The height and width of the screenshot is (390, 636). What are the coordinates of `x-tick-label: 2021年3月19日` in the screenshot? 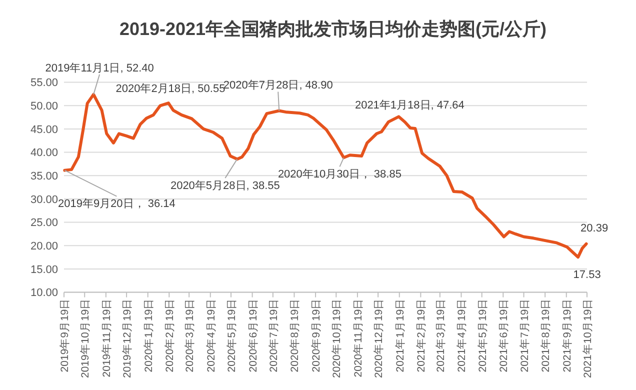 It's located at (440, 335).